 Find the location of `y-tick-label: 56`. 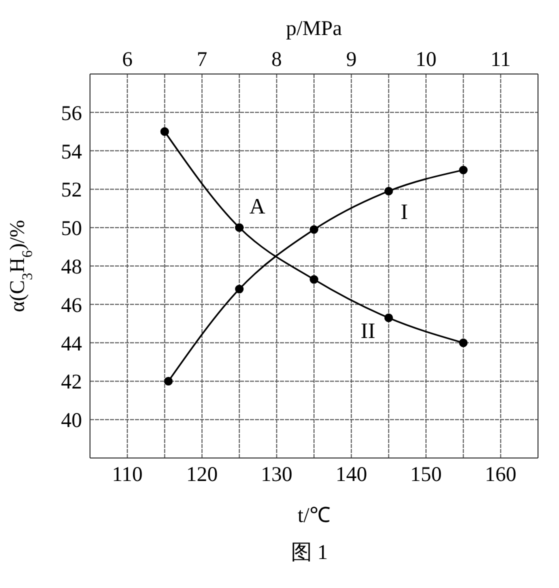

y-tick-label: 56 is located at coordinates (71, 112).